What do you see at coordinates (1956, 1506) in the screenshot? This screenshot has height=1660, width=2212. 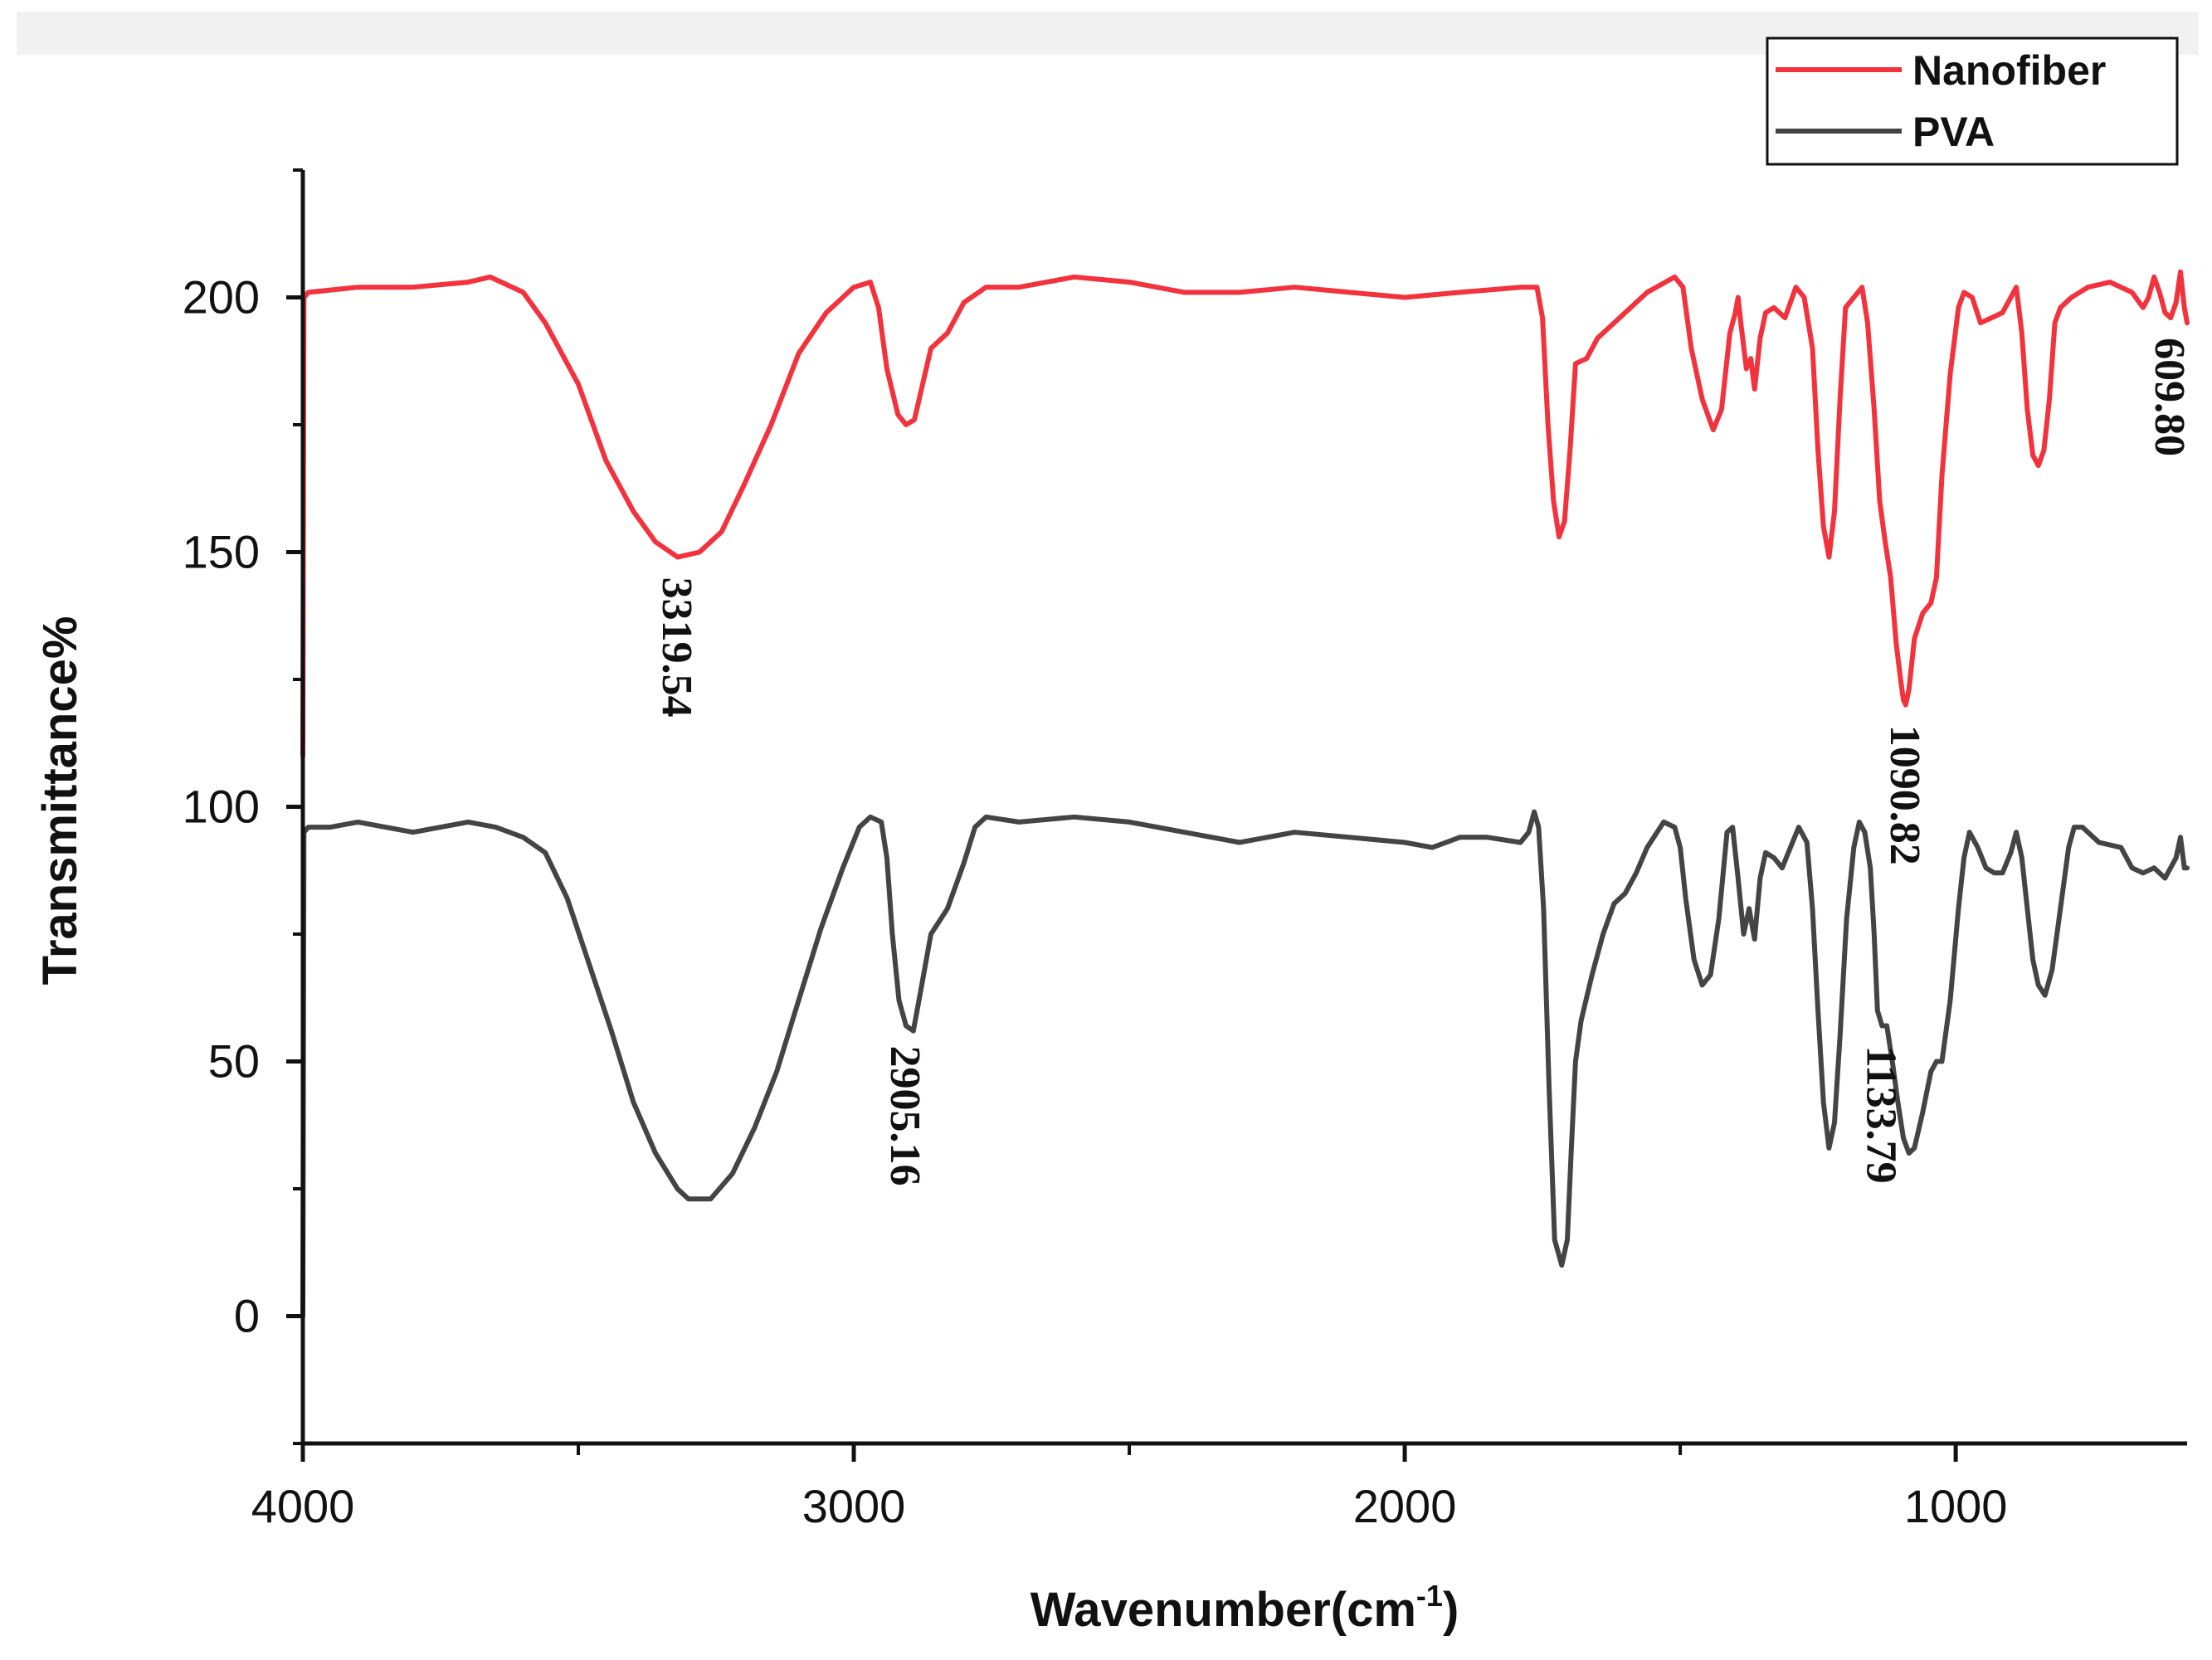 I see `x-tick-label: 1000` at bounding box center [1956, 1506].